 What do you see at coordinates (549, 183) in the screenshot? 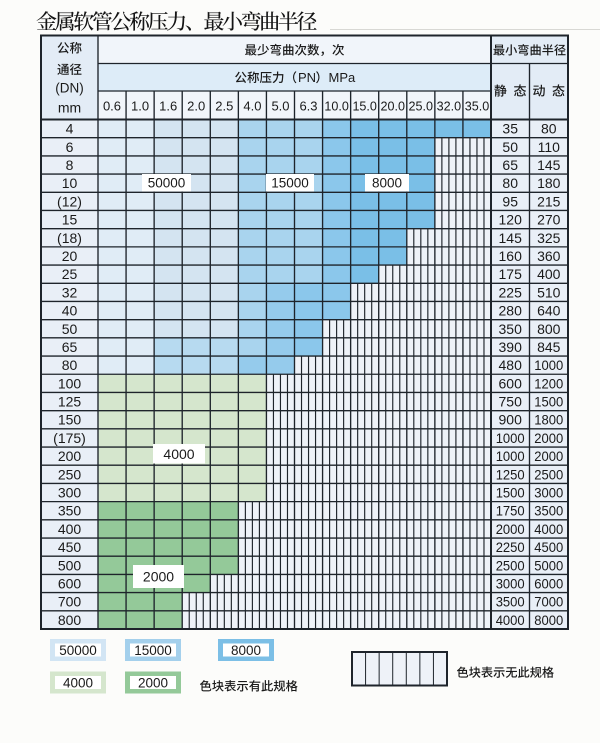
I see `svg-text: 180` at bounding box center [549, 183].